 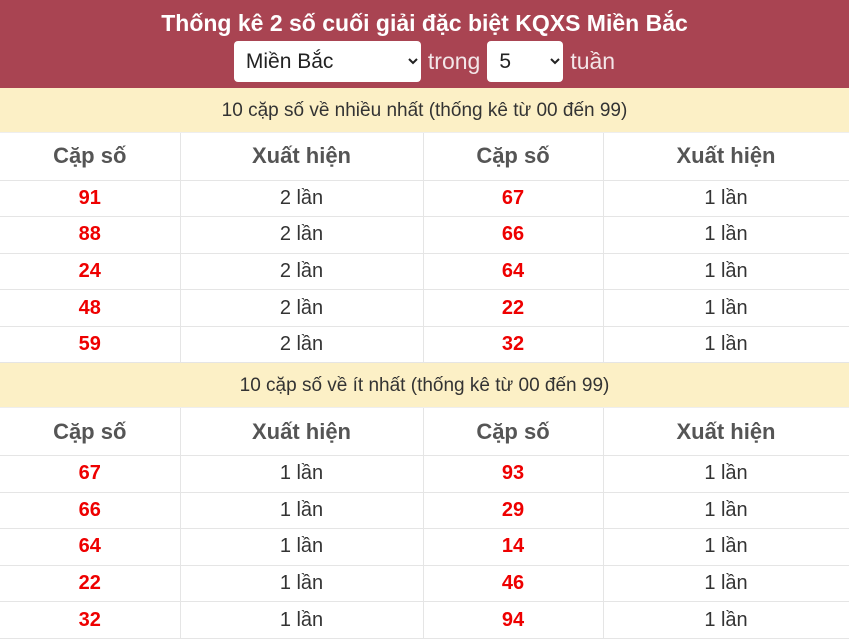 I want to click on table-row: 66 1 lần 29 1 lần, so click(x=424, y=510).